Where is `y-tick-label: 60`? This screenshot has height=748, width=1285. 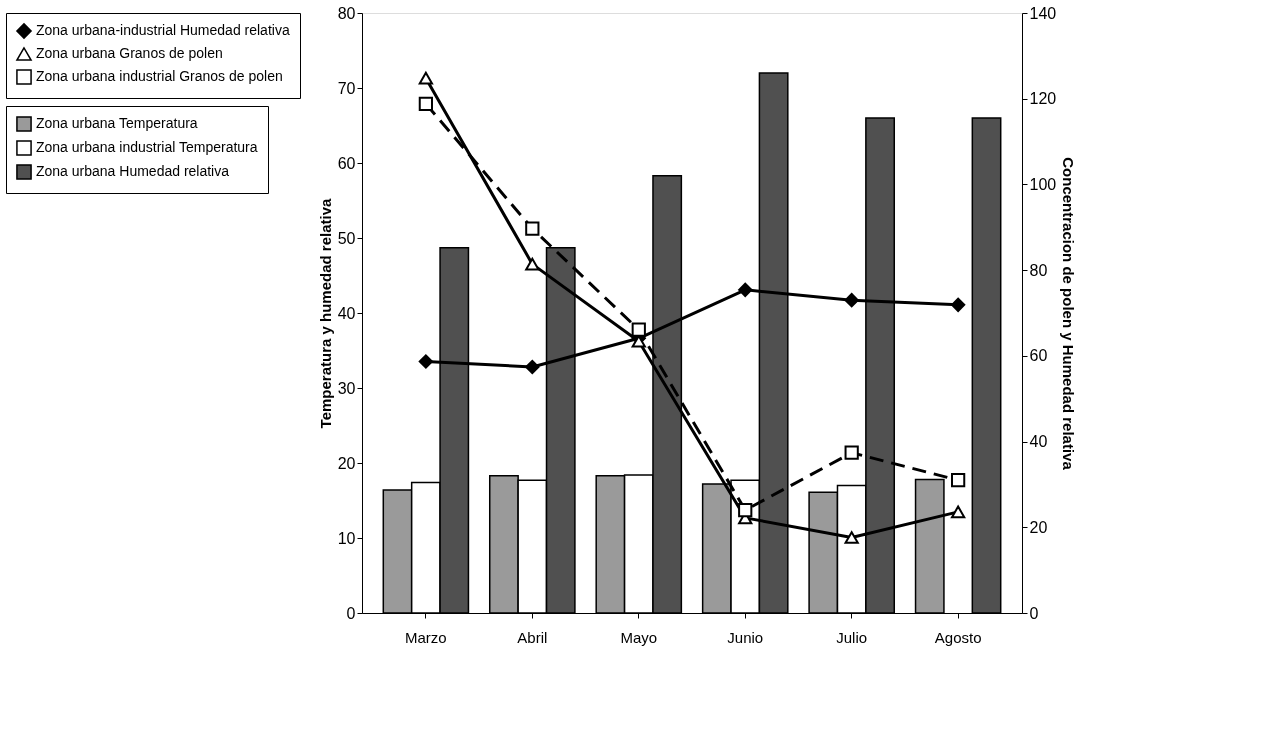
y-tick-label: 60 is located at coordinates (346, 163).